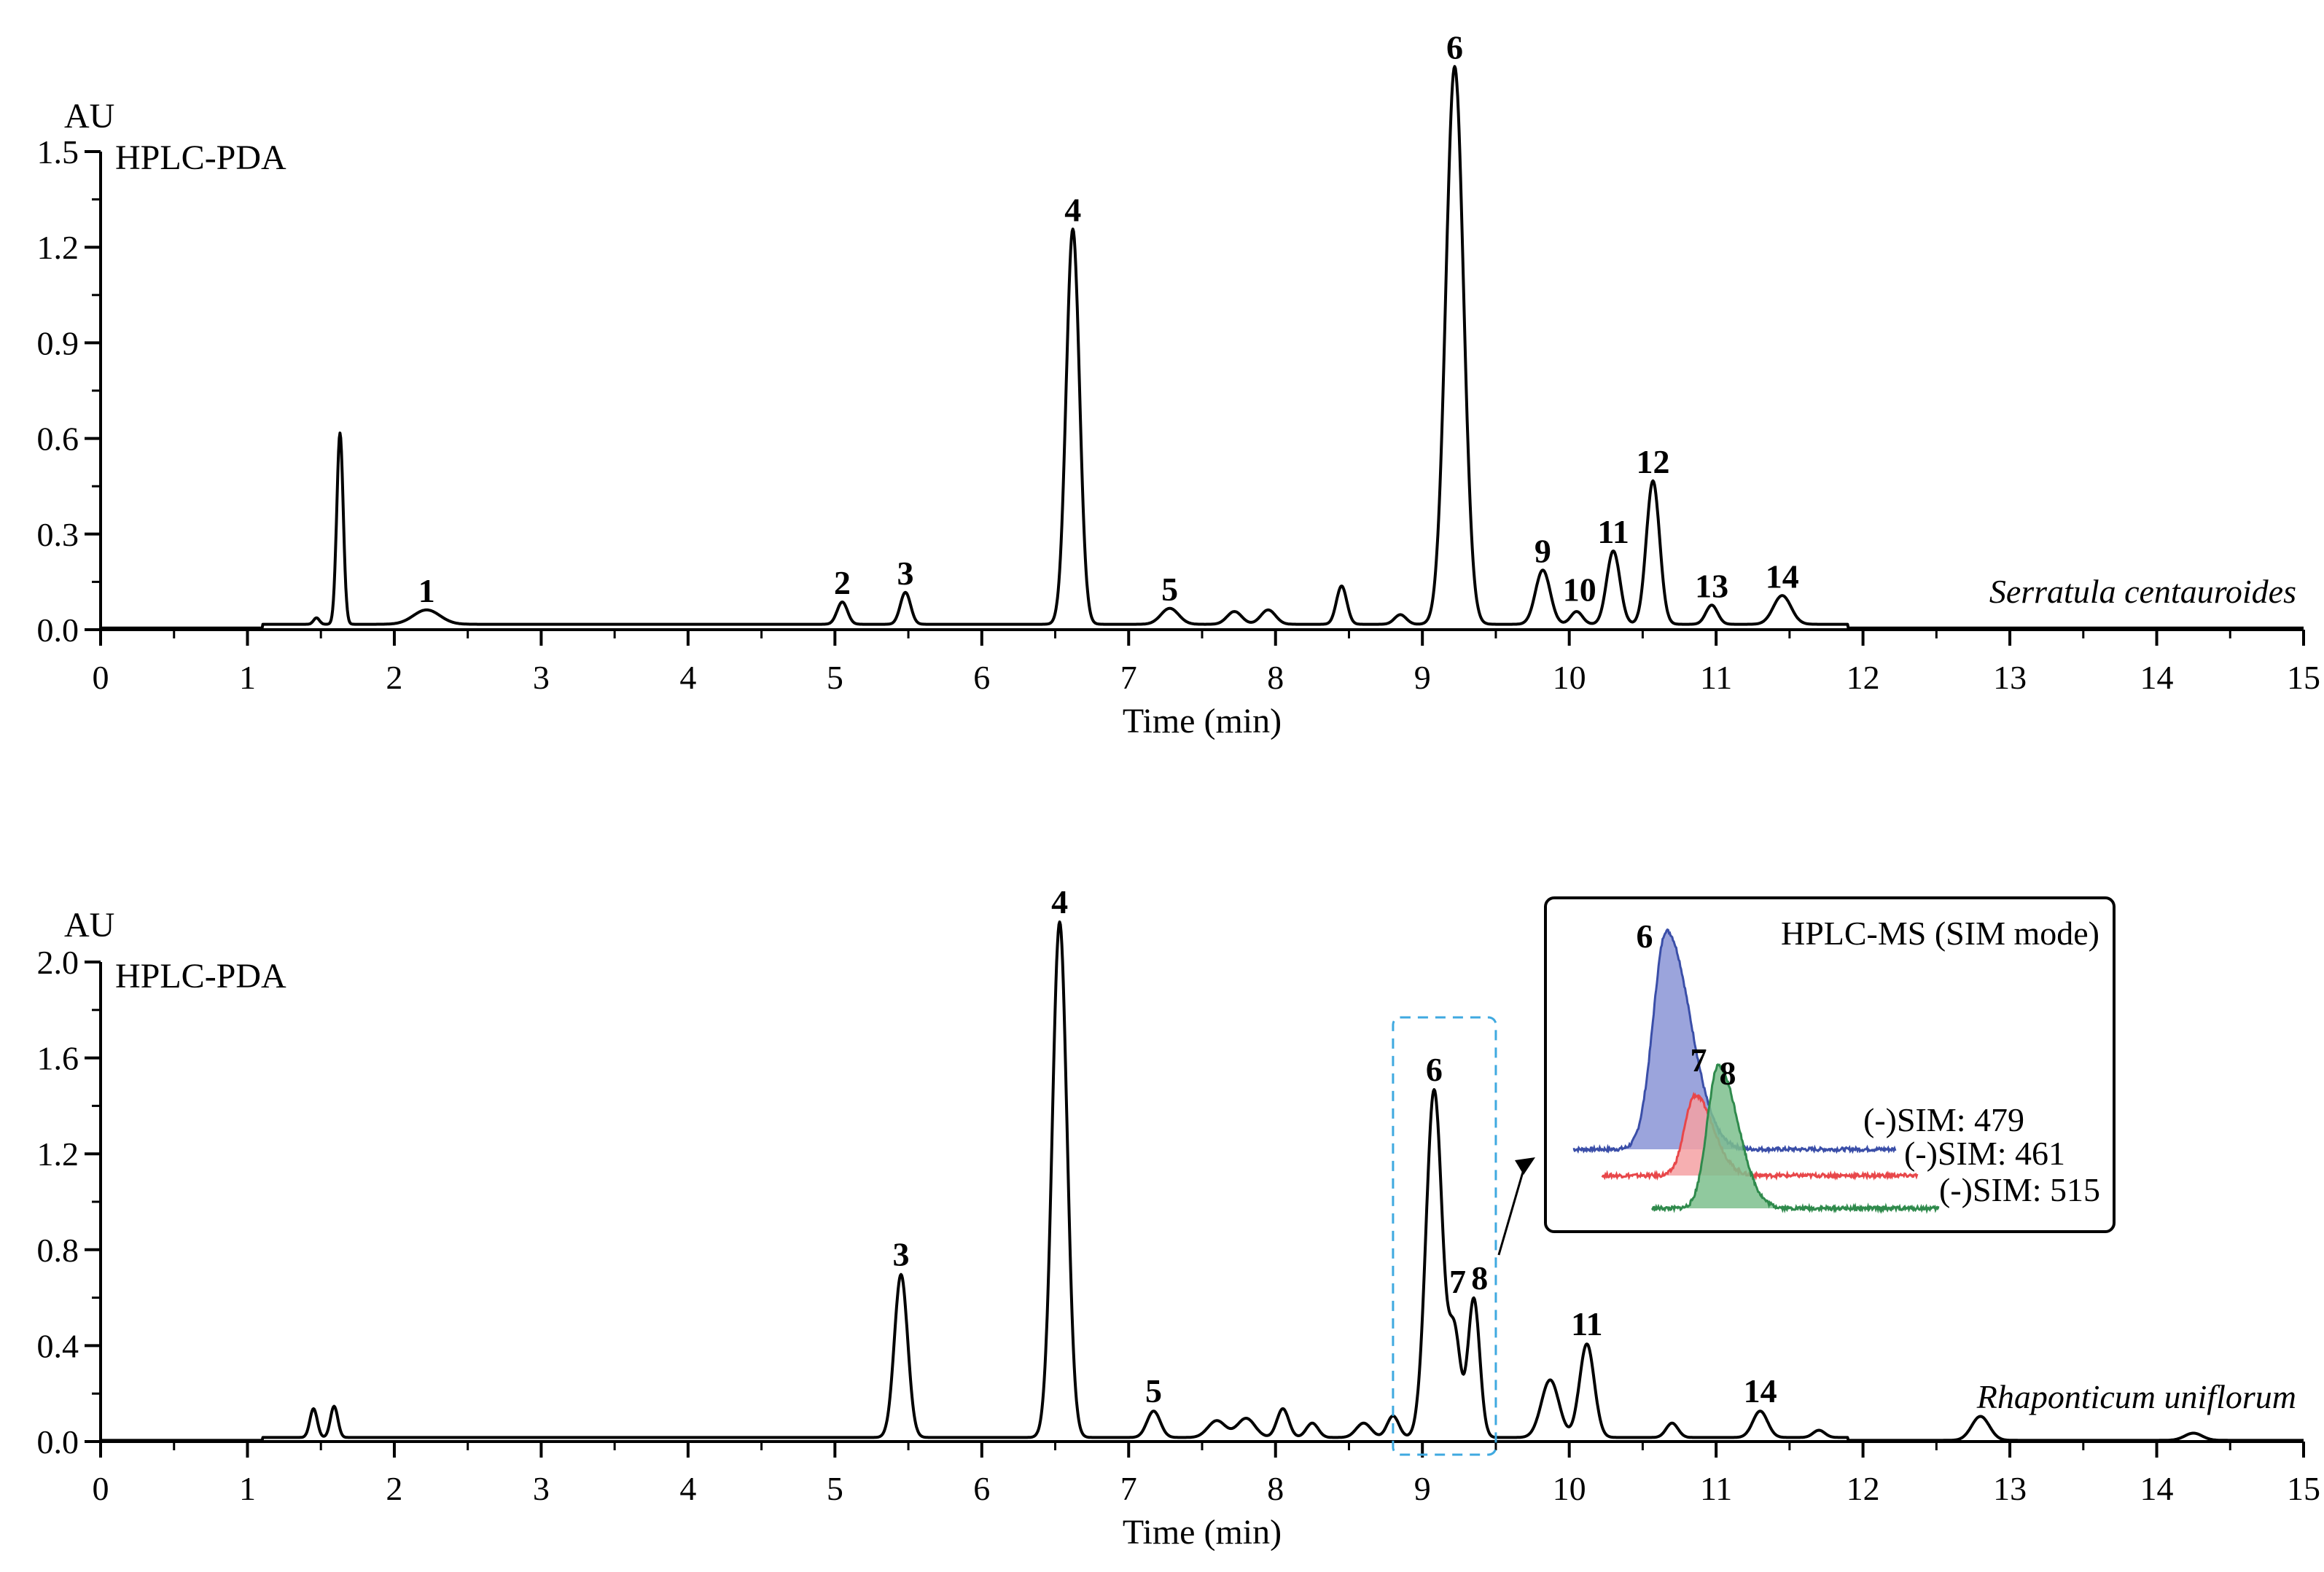 The image size is (2324, 1572). What do you see at coordinates (1984, 1153) in the screenshot?
I see `sim-trace-label: (-)SIM: 461` at bounding box center [1984, 1153].